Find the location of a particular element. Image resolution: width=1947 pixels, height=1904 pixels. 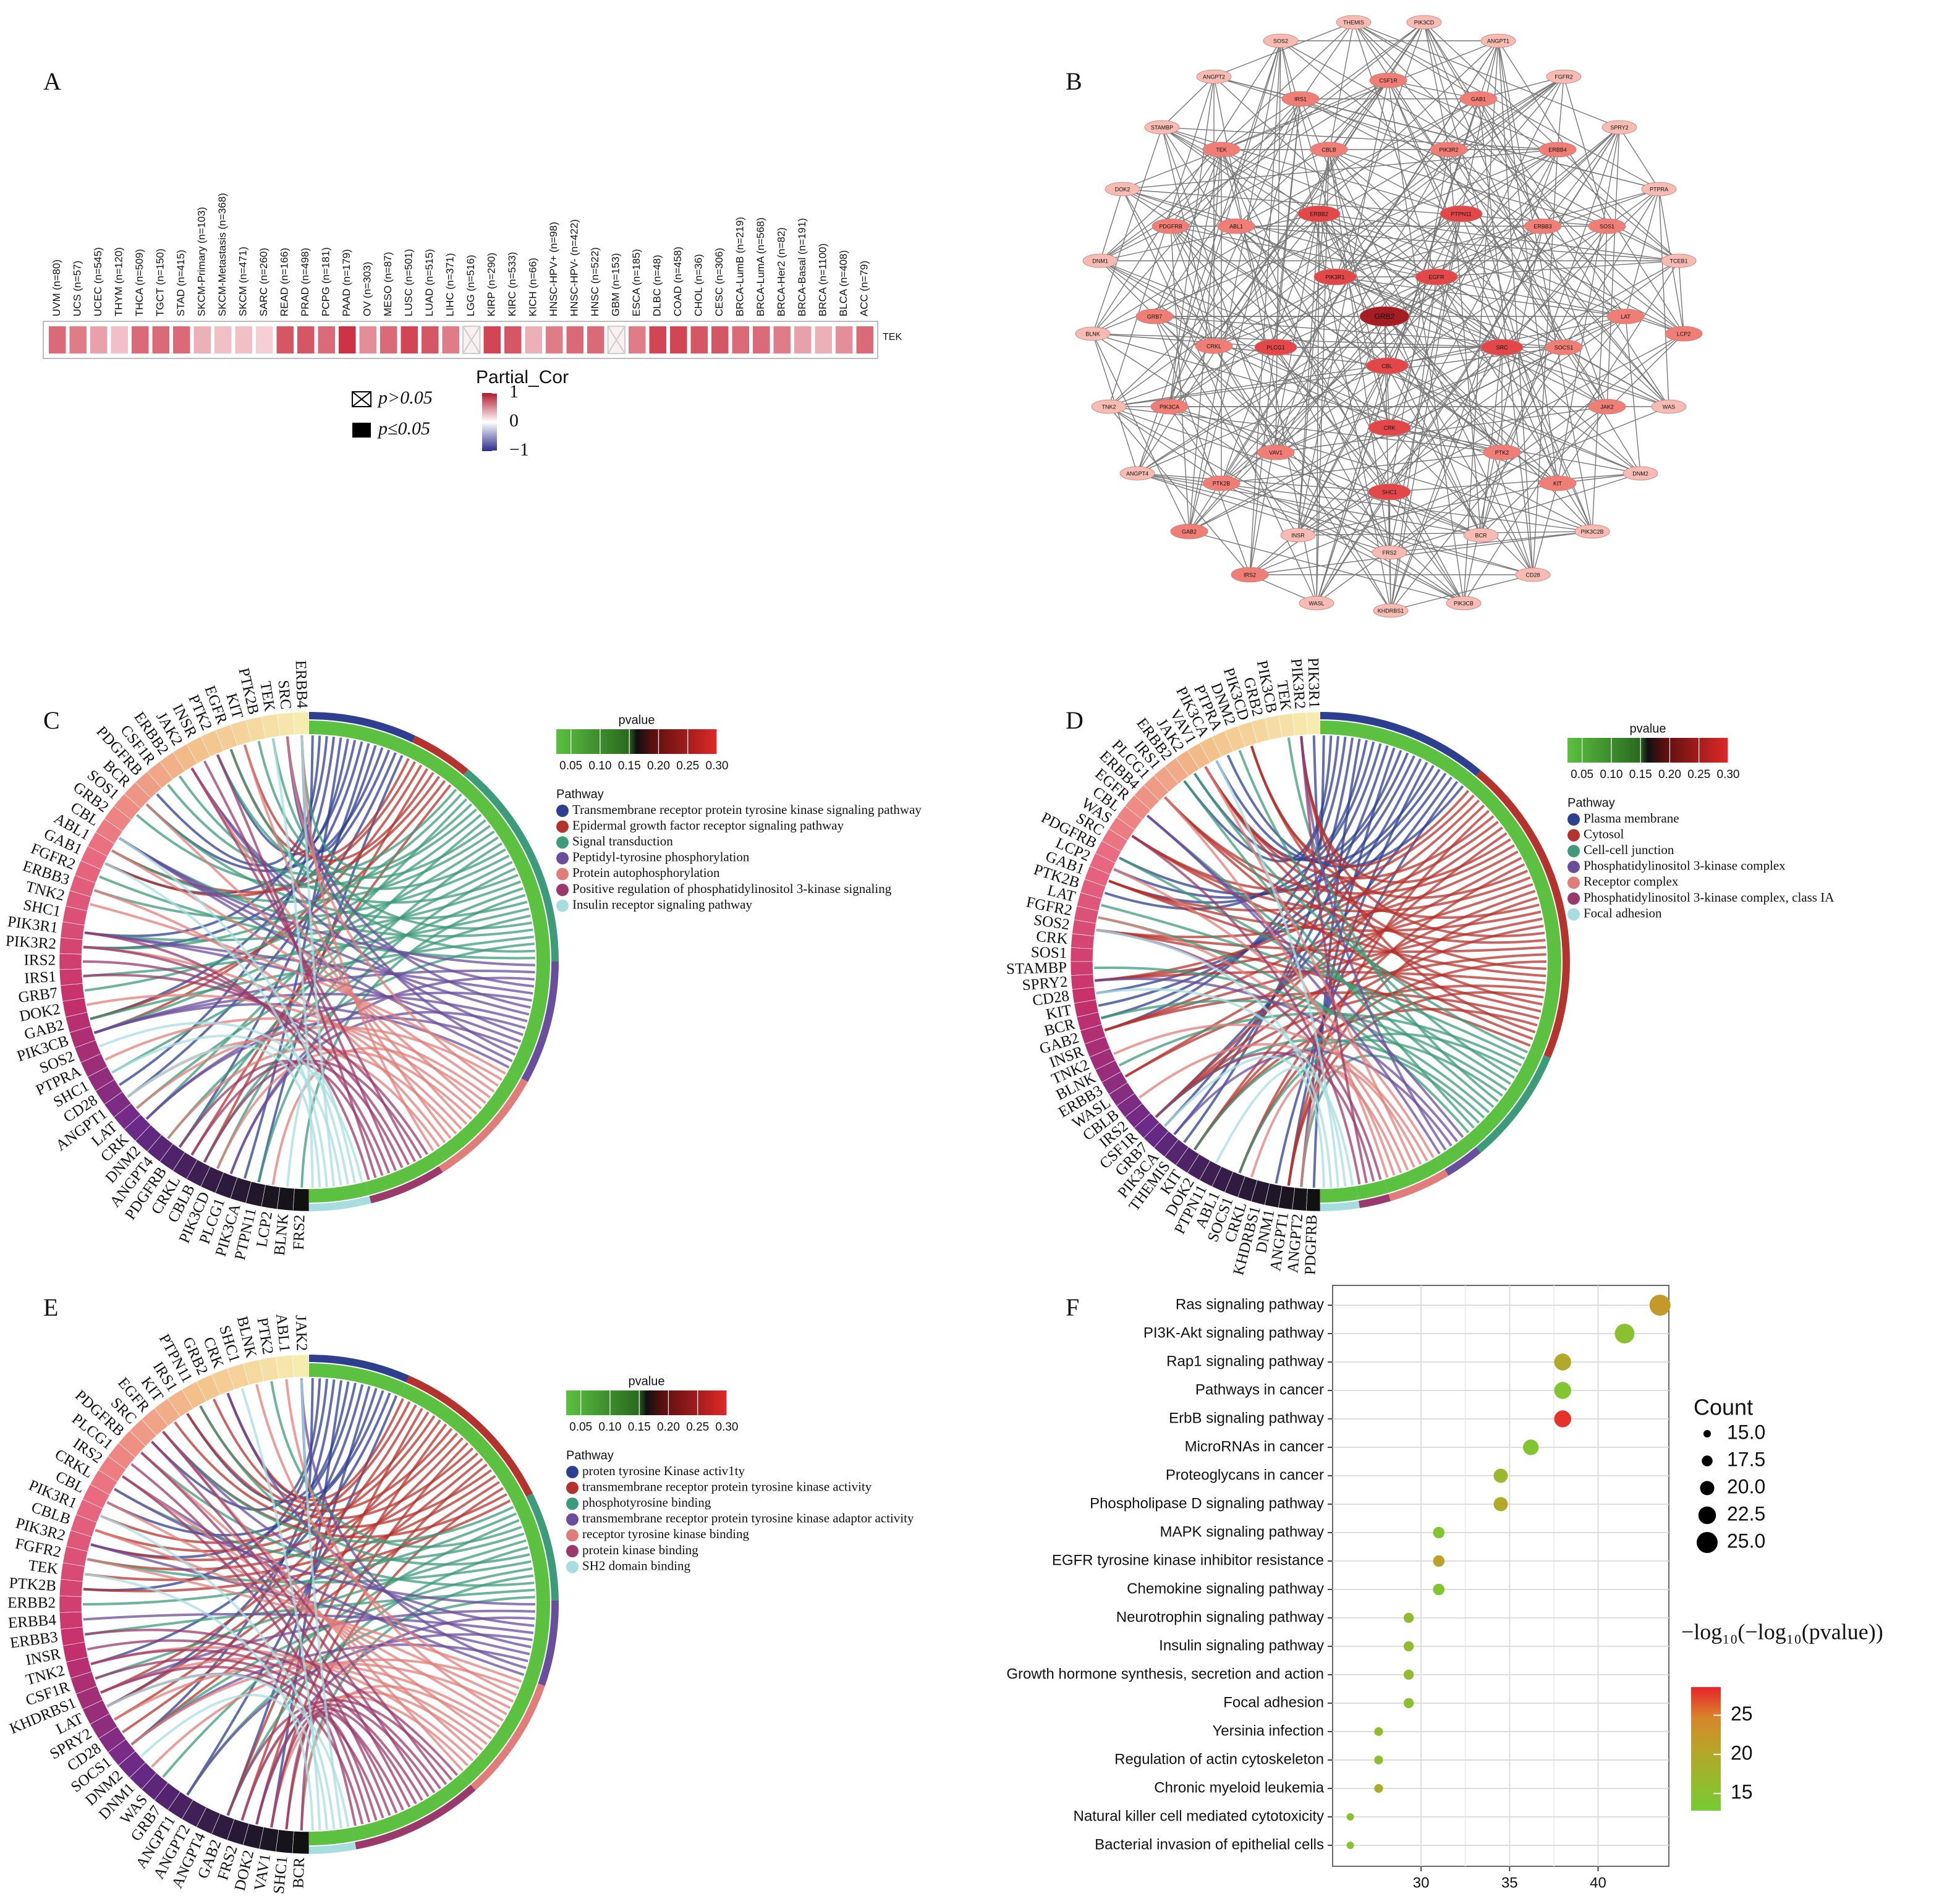

node-label: VAV1 is located at coordinates (1276, 452).